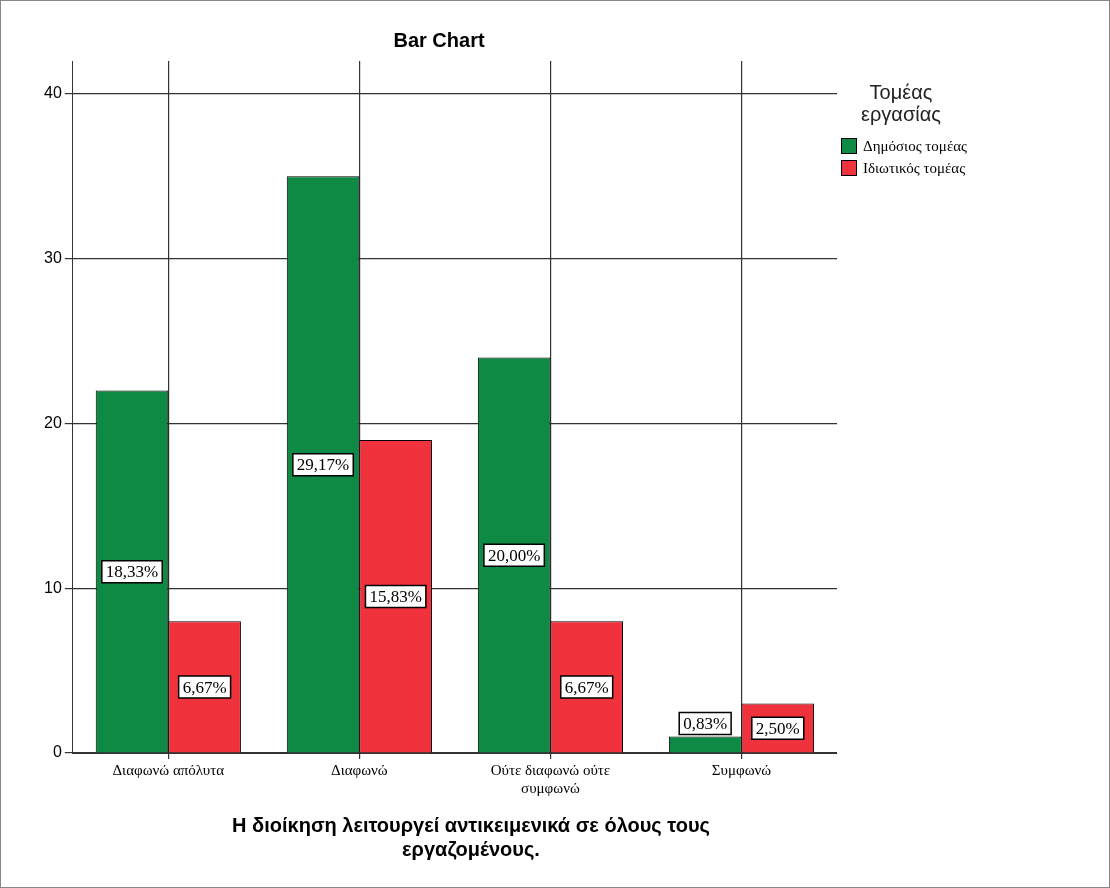 The width and height of the screenshot is (1110, 888). I want to click on y-tick-label: 10, so click(53, 587).